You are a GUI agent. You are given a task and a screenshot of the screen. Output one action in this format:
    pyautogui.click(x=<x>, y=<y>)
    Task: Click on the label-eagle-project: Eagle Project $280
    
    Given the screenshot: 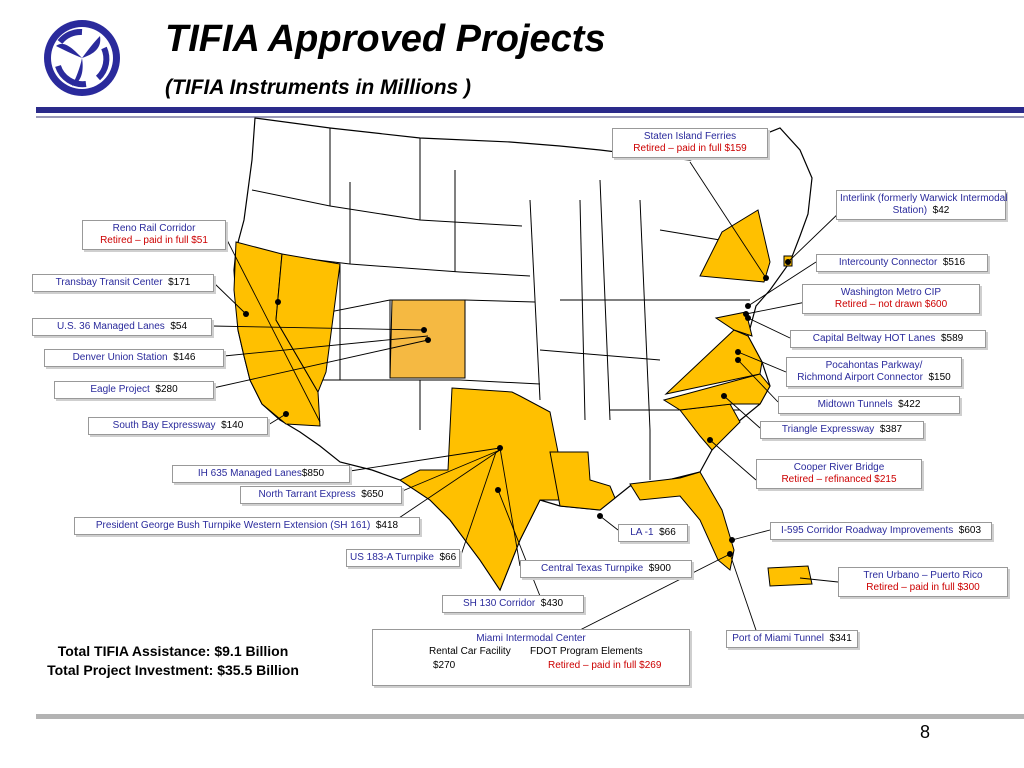 What is the action you would take?
    pyautogui.click(x=134, y=390)
    